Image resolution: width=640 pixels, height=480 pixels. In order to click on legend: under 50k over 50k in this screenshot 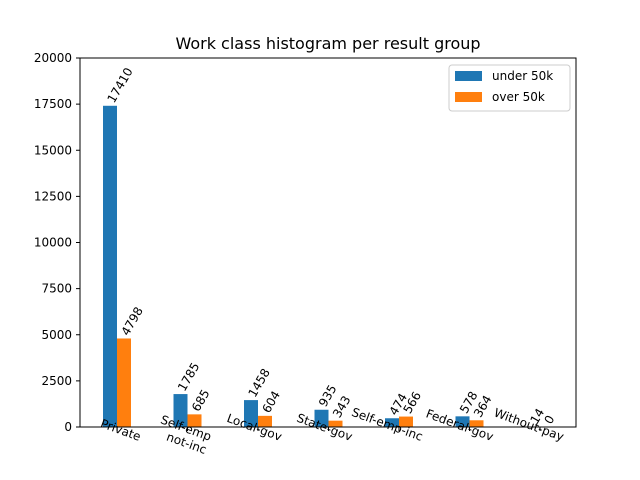, I will do `click(509, 88)`.